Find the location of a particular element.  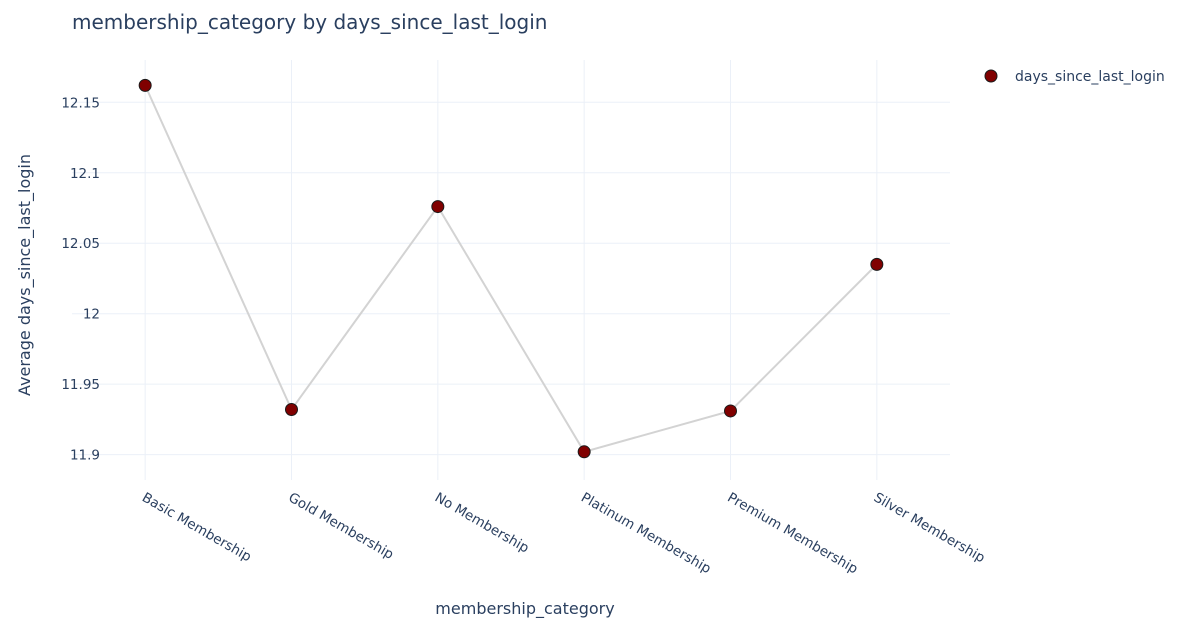

y-axis-title: Average days_since_last_login is located at coordinates (25, 275).